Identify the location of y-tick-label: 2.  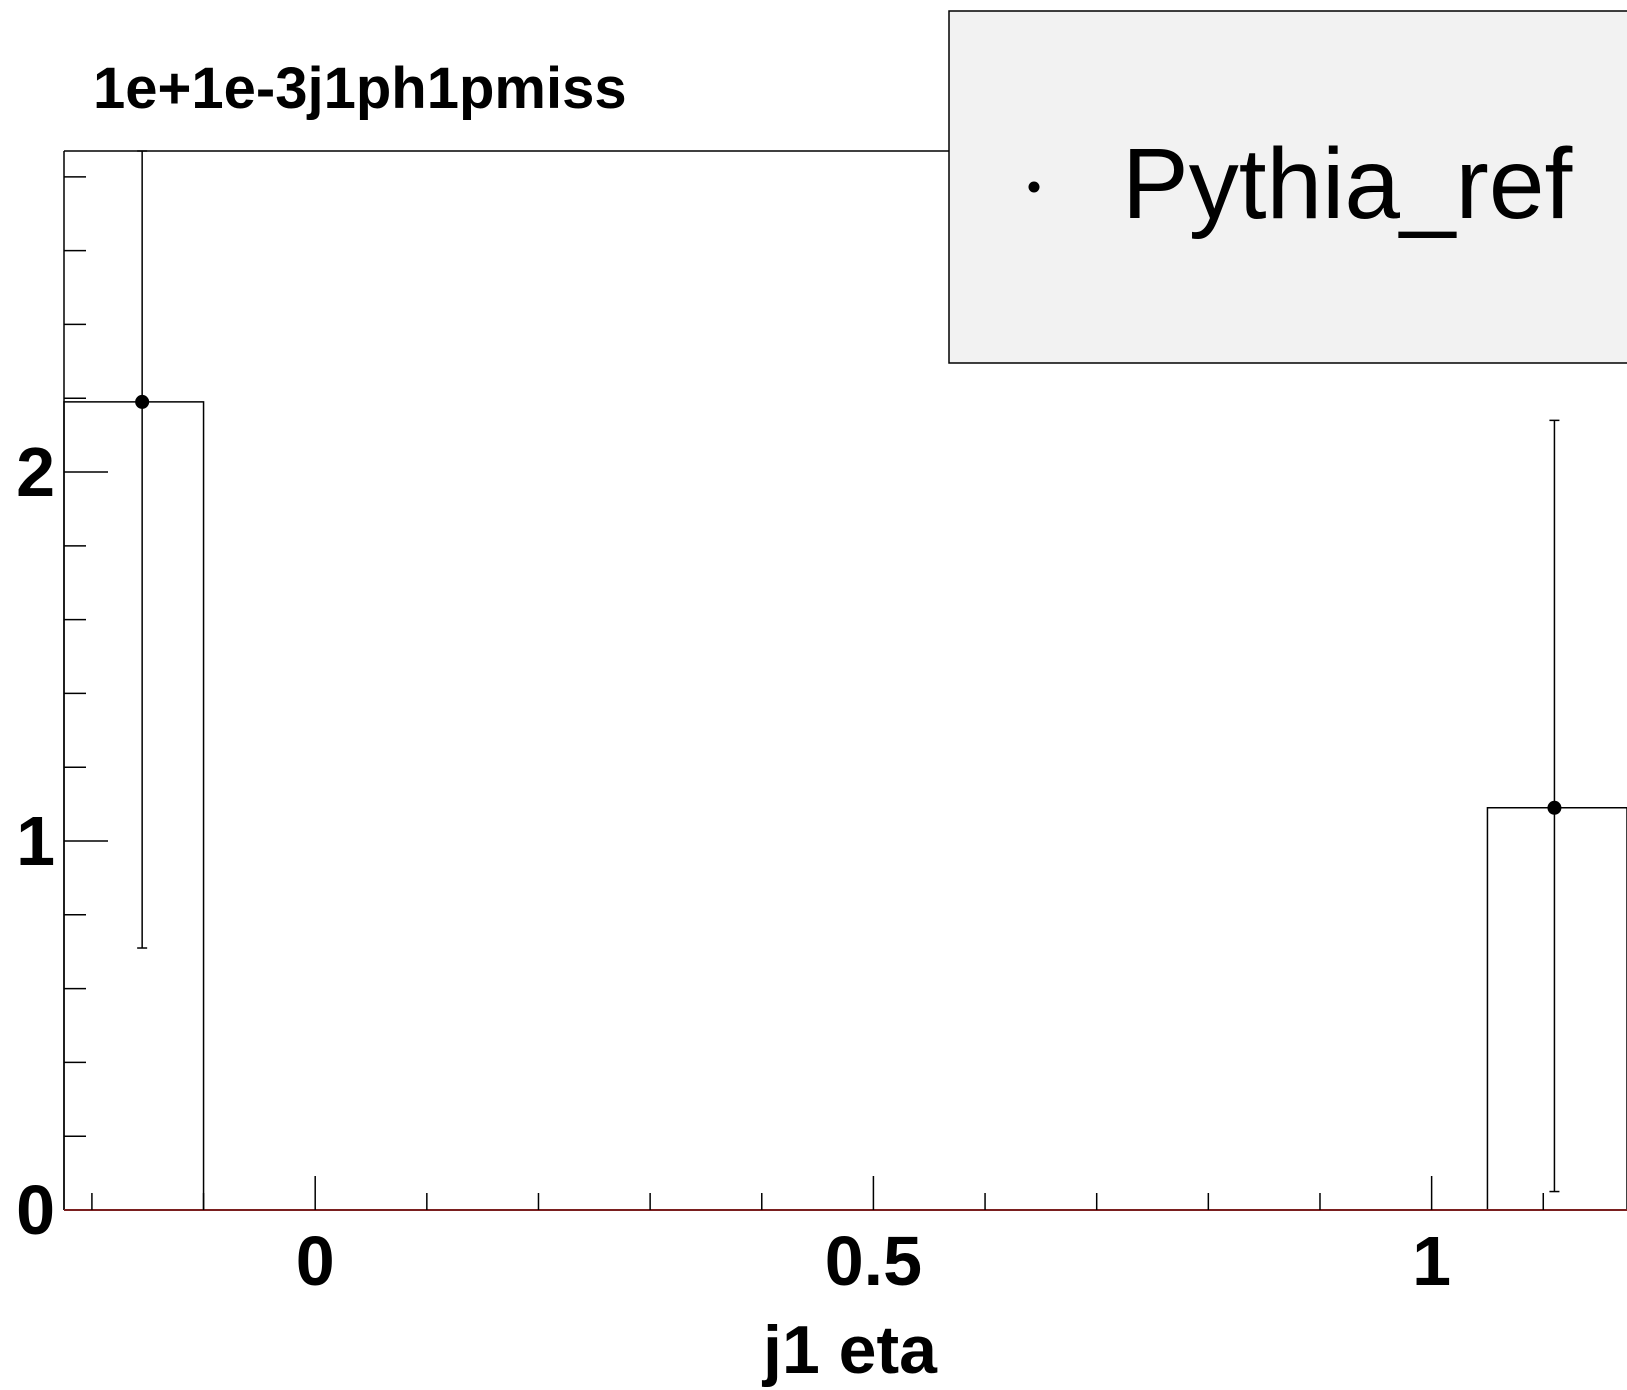
(35, 472).